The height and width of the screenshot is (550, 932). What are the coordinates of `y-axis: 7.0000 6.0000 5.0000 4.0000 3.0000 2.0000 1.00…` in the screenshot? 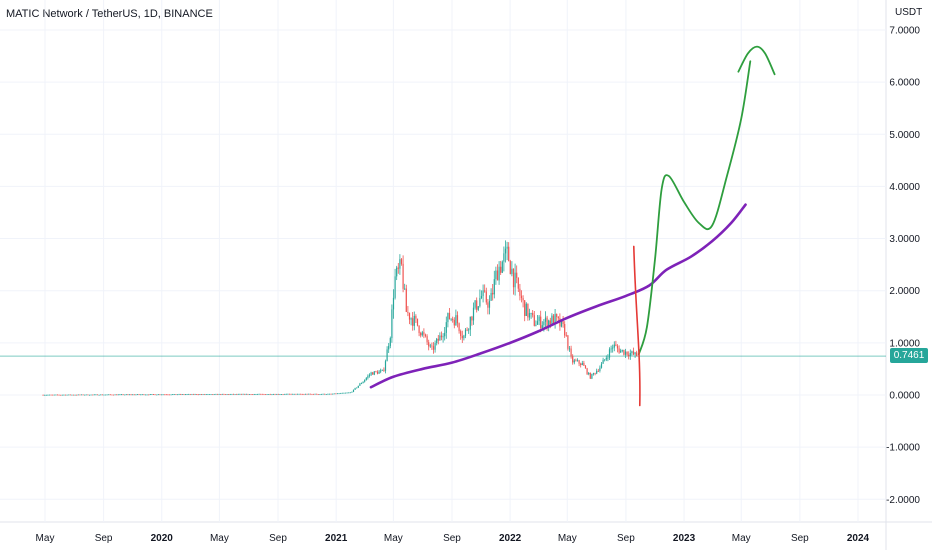 It's located at (903, 265).